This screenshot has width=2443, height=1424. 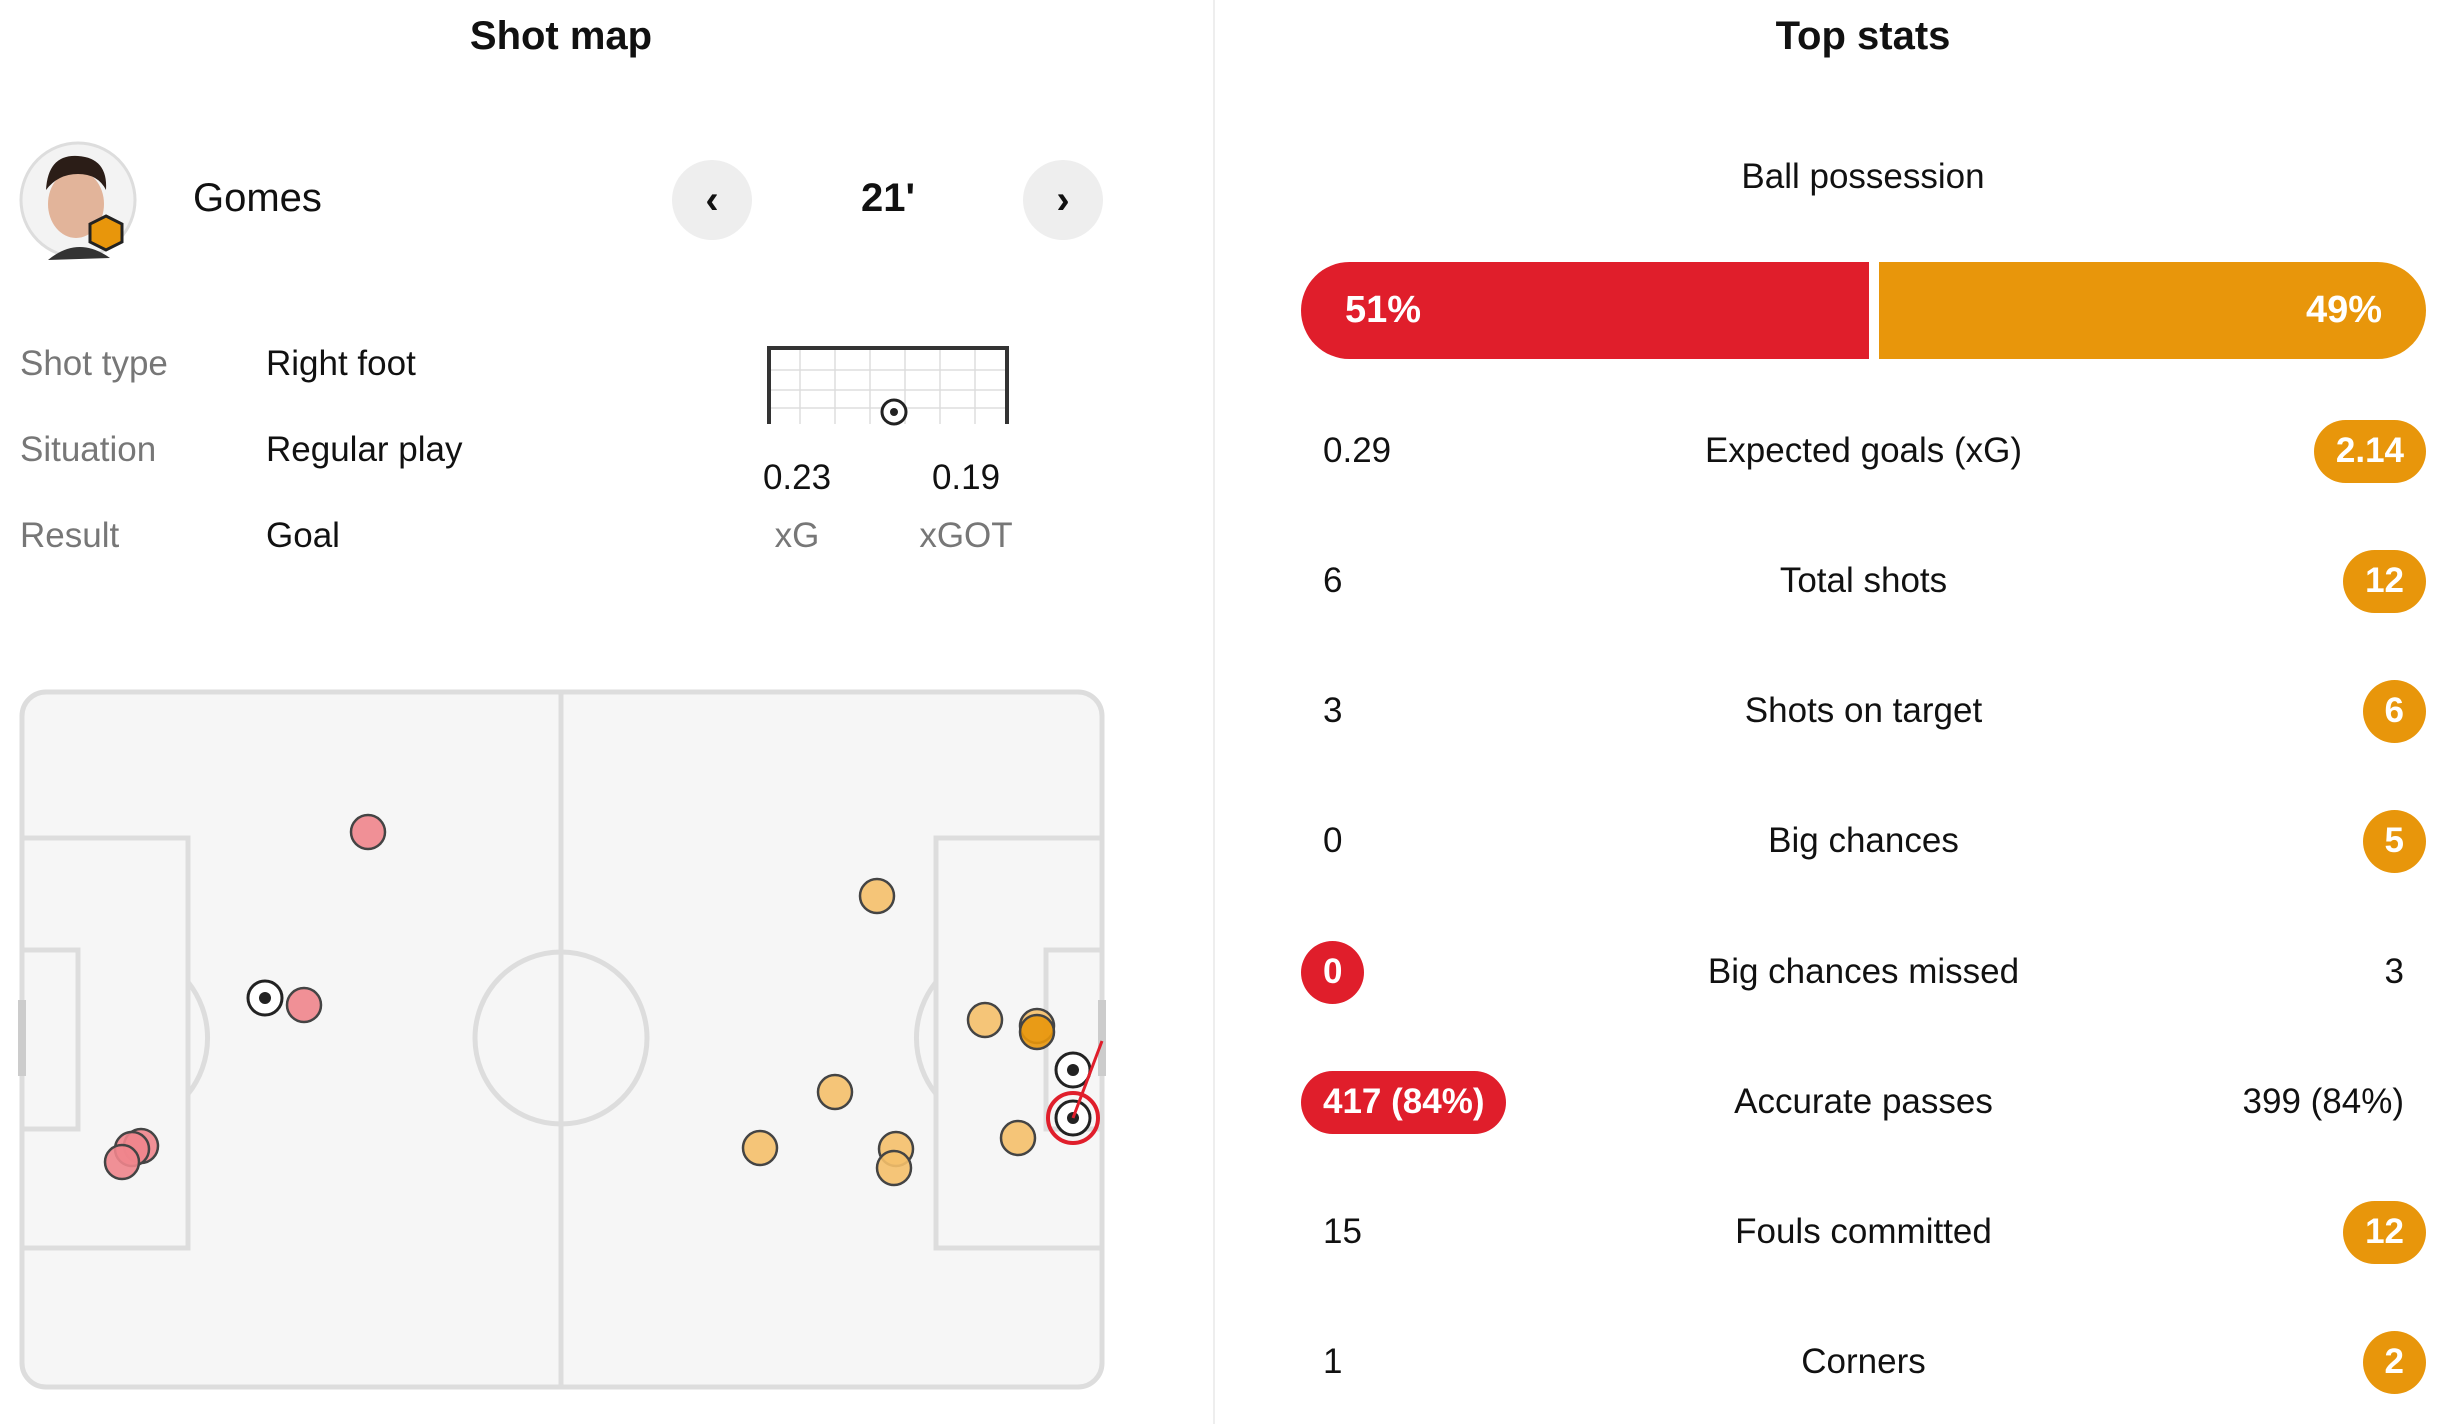 I want to click on stat-row: 1 Corners 2, so click(x=1863, y=1362).